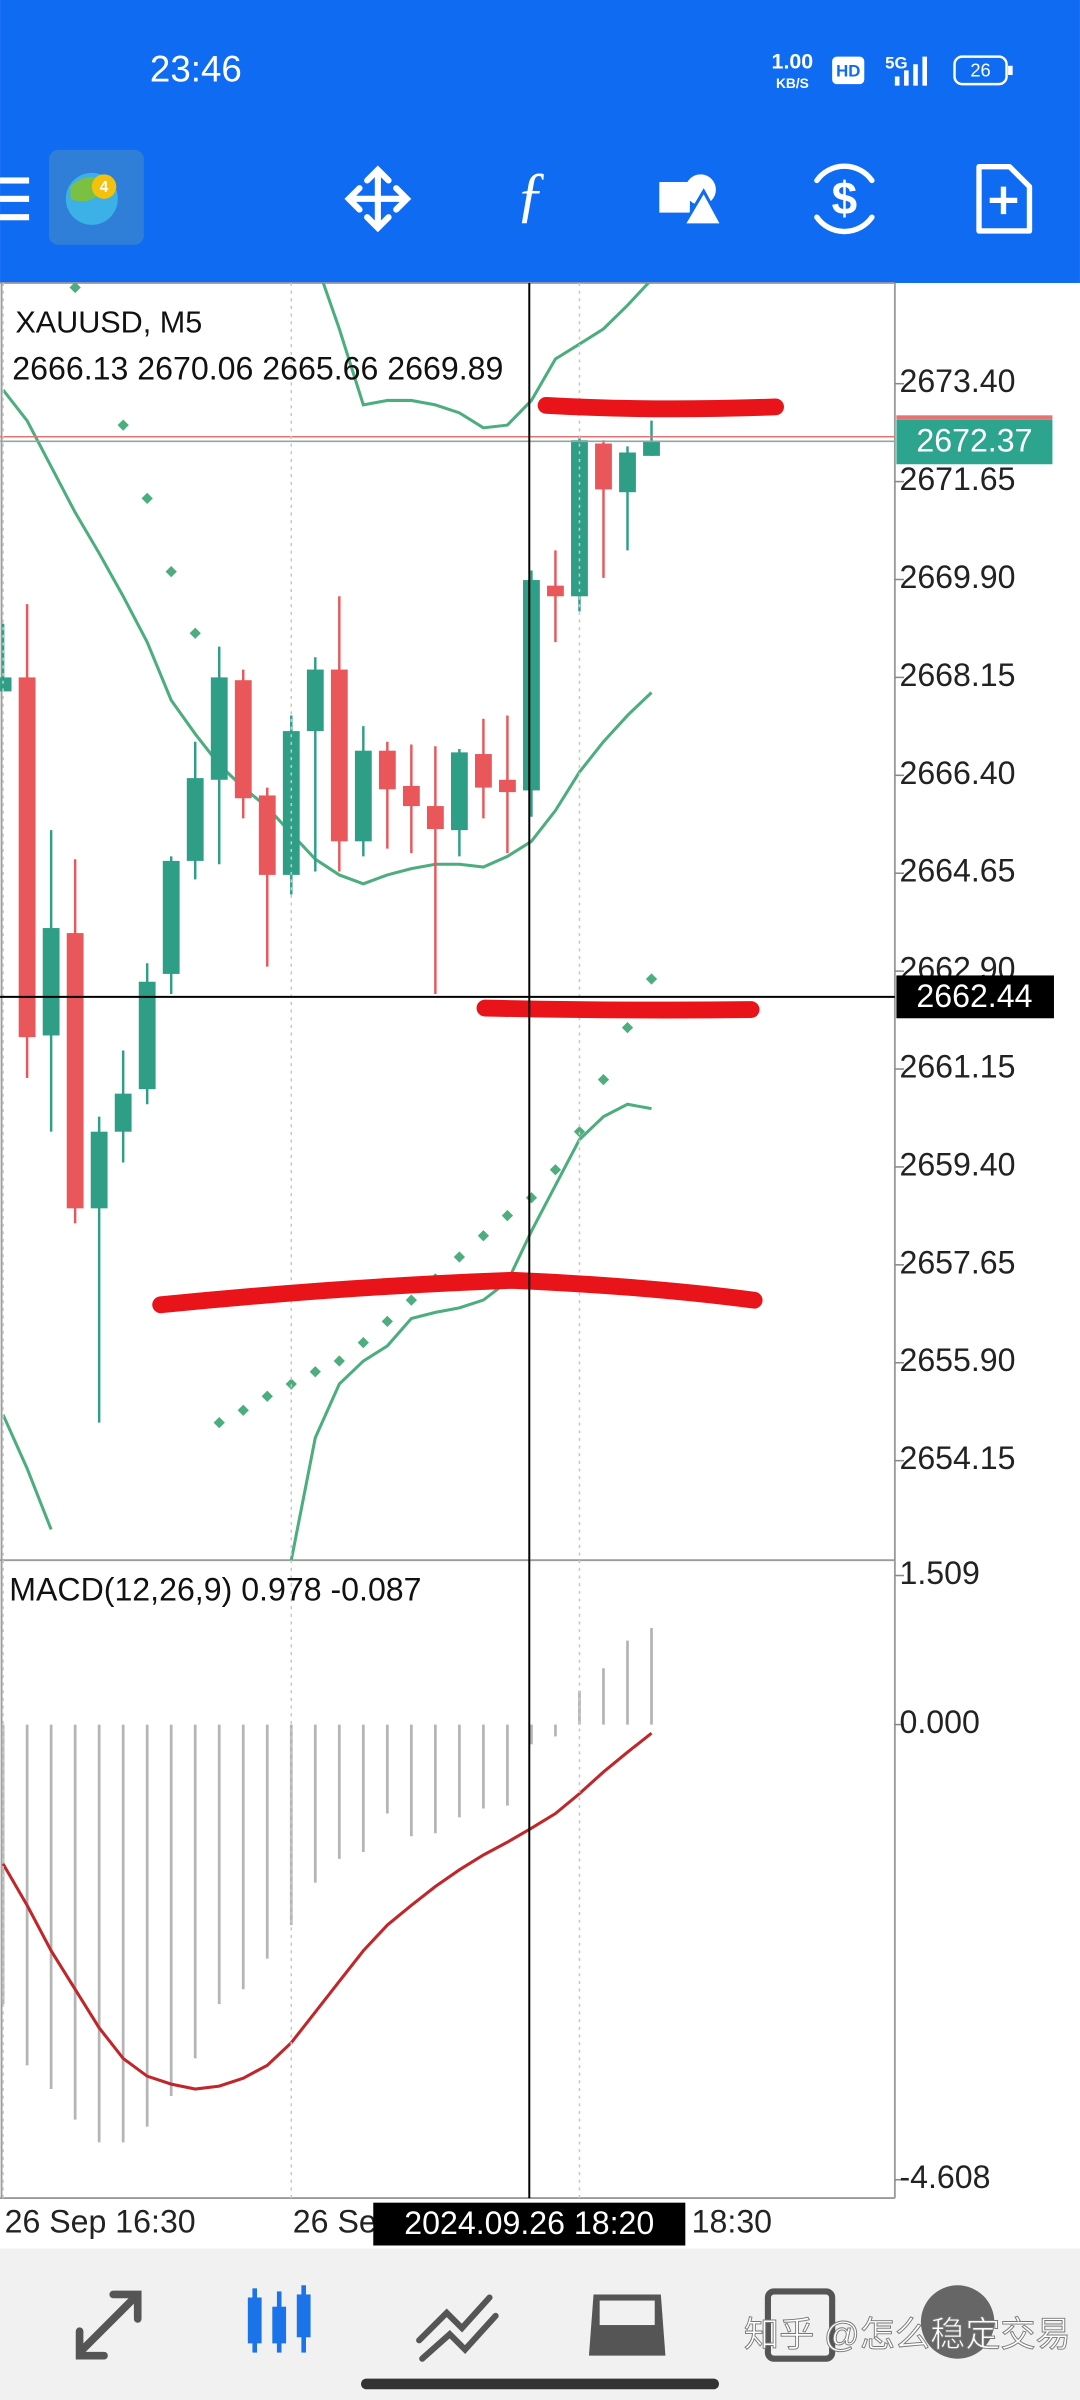  What do you see at coordinates (445, 369) in the screenshot?
I see `ohlc-close: 2669.89` at bounding box center [445, 369].